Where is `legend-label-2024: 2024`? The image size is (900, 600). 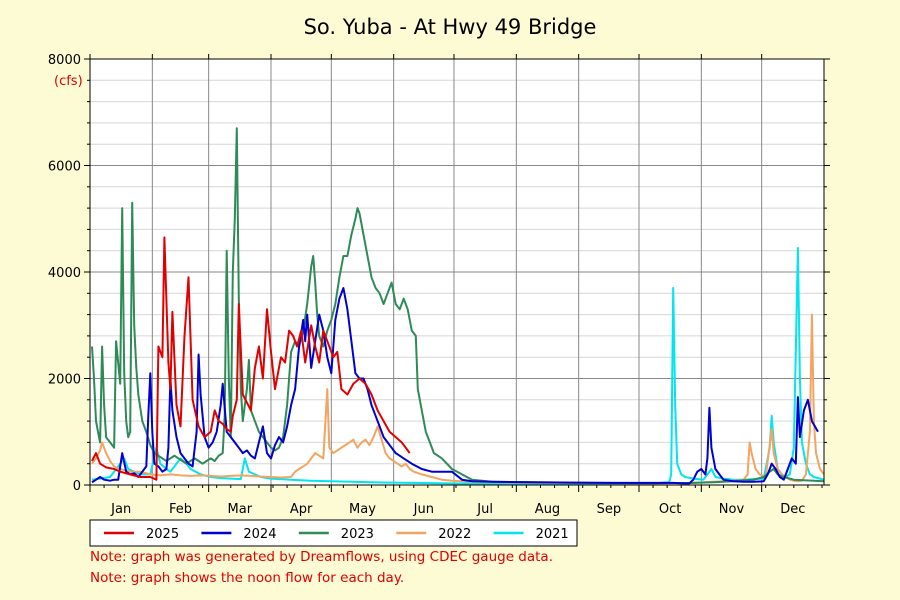
legend-label-2024: 2024 is located at coordinates (259, 534).